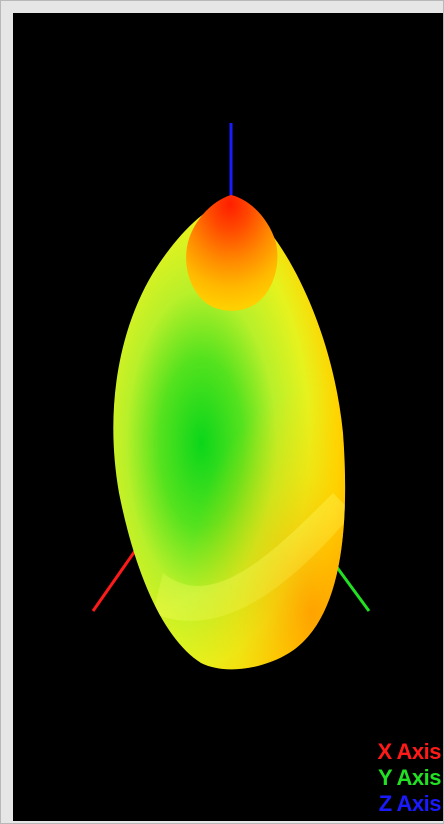  I want to click on legend-z-axis: Z Axis, so click(410, 803).